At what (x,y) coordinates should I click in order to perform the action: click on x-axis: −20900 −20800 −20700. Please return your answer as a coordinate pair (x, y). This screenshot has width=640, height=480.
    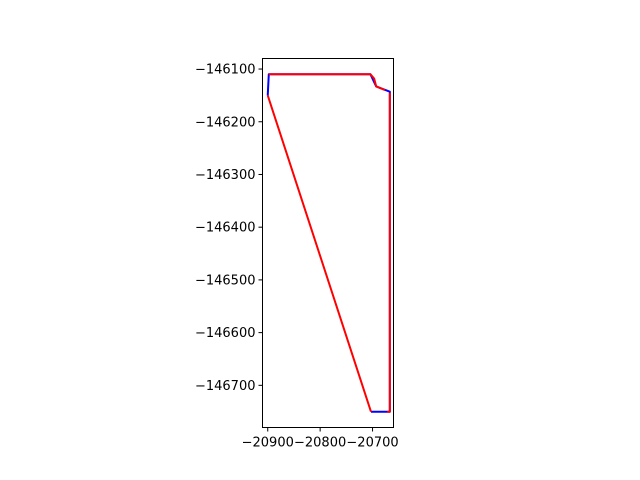
    Looking at the image, I should click on (320, 439).